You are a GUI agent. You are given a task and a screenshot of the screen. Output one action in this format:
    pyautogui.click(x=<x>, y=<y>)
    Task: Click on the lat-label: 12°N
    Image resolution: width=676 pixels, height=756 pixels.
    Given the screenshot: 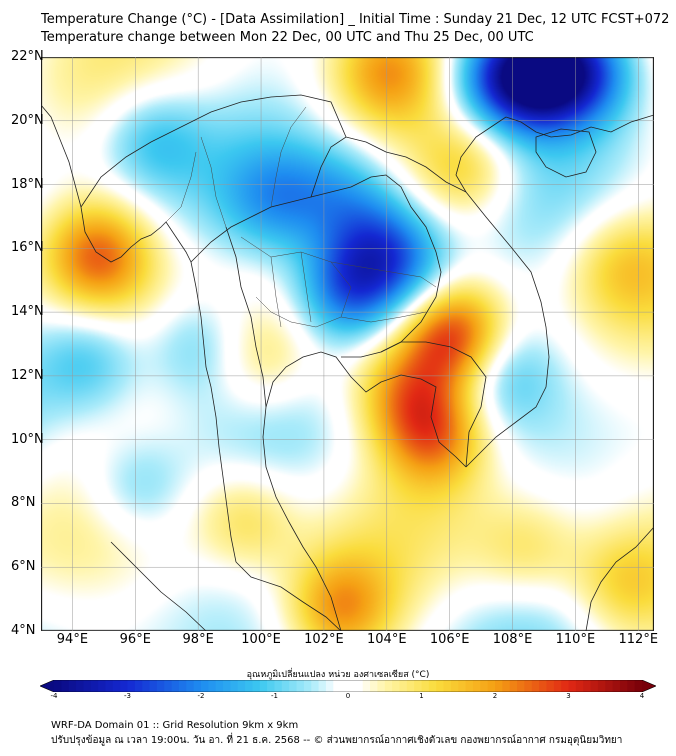 What is the action you would take?
    pyautogui.click(x=27, y=375)
    